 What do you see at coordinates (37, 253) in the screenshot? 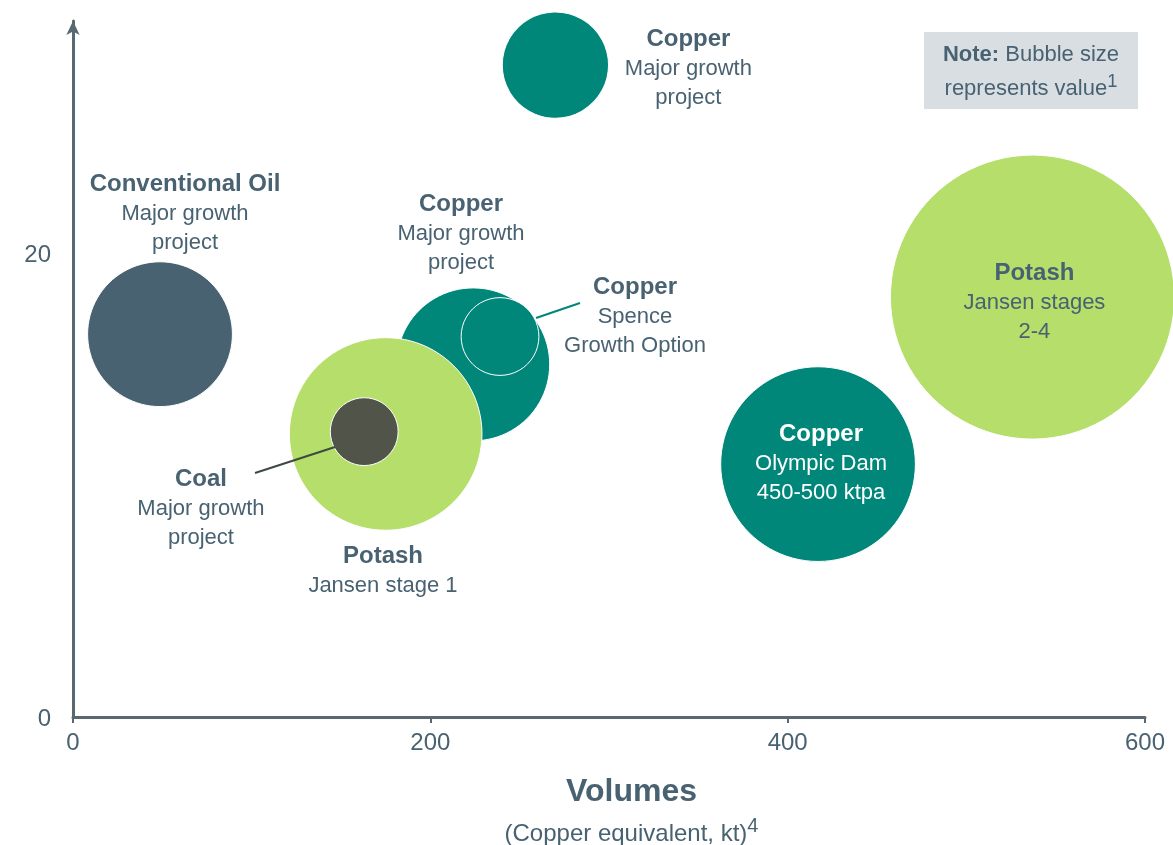
I see `y-tick-label: 20` at bounding box center [37, 253].